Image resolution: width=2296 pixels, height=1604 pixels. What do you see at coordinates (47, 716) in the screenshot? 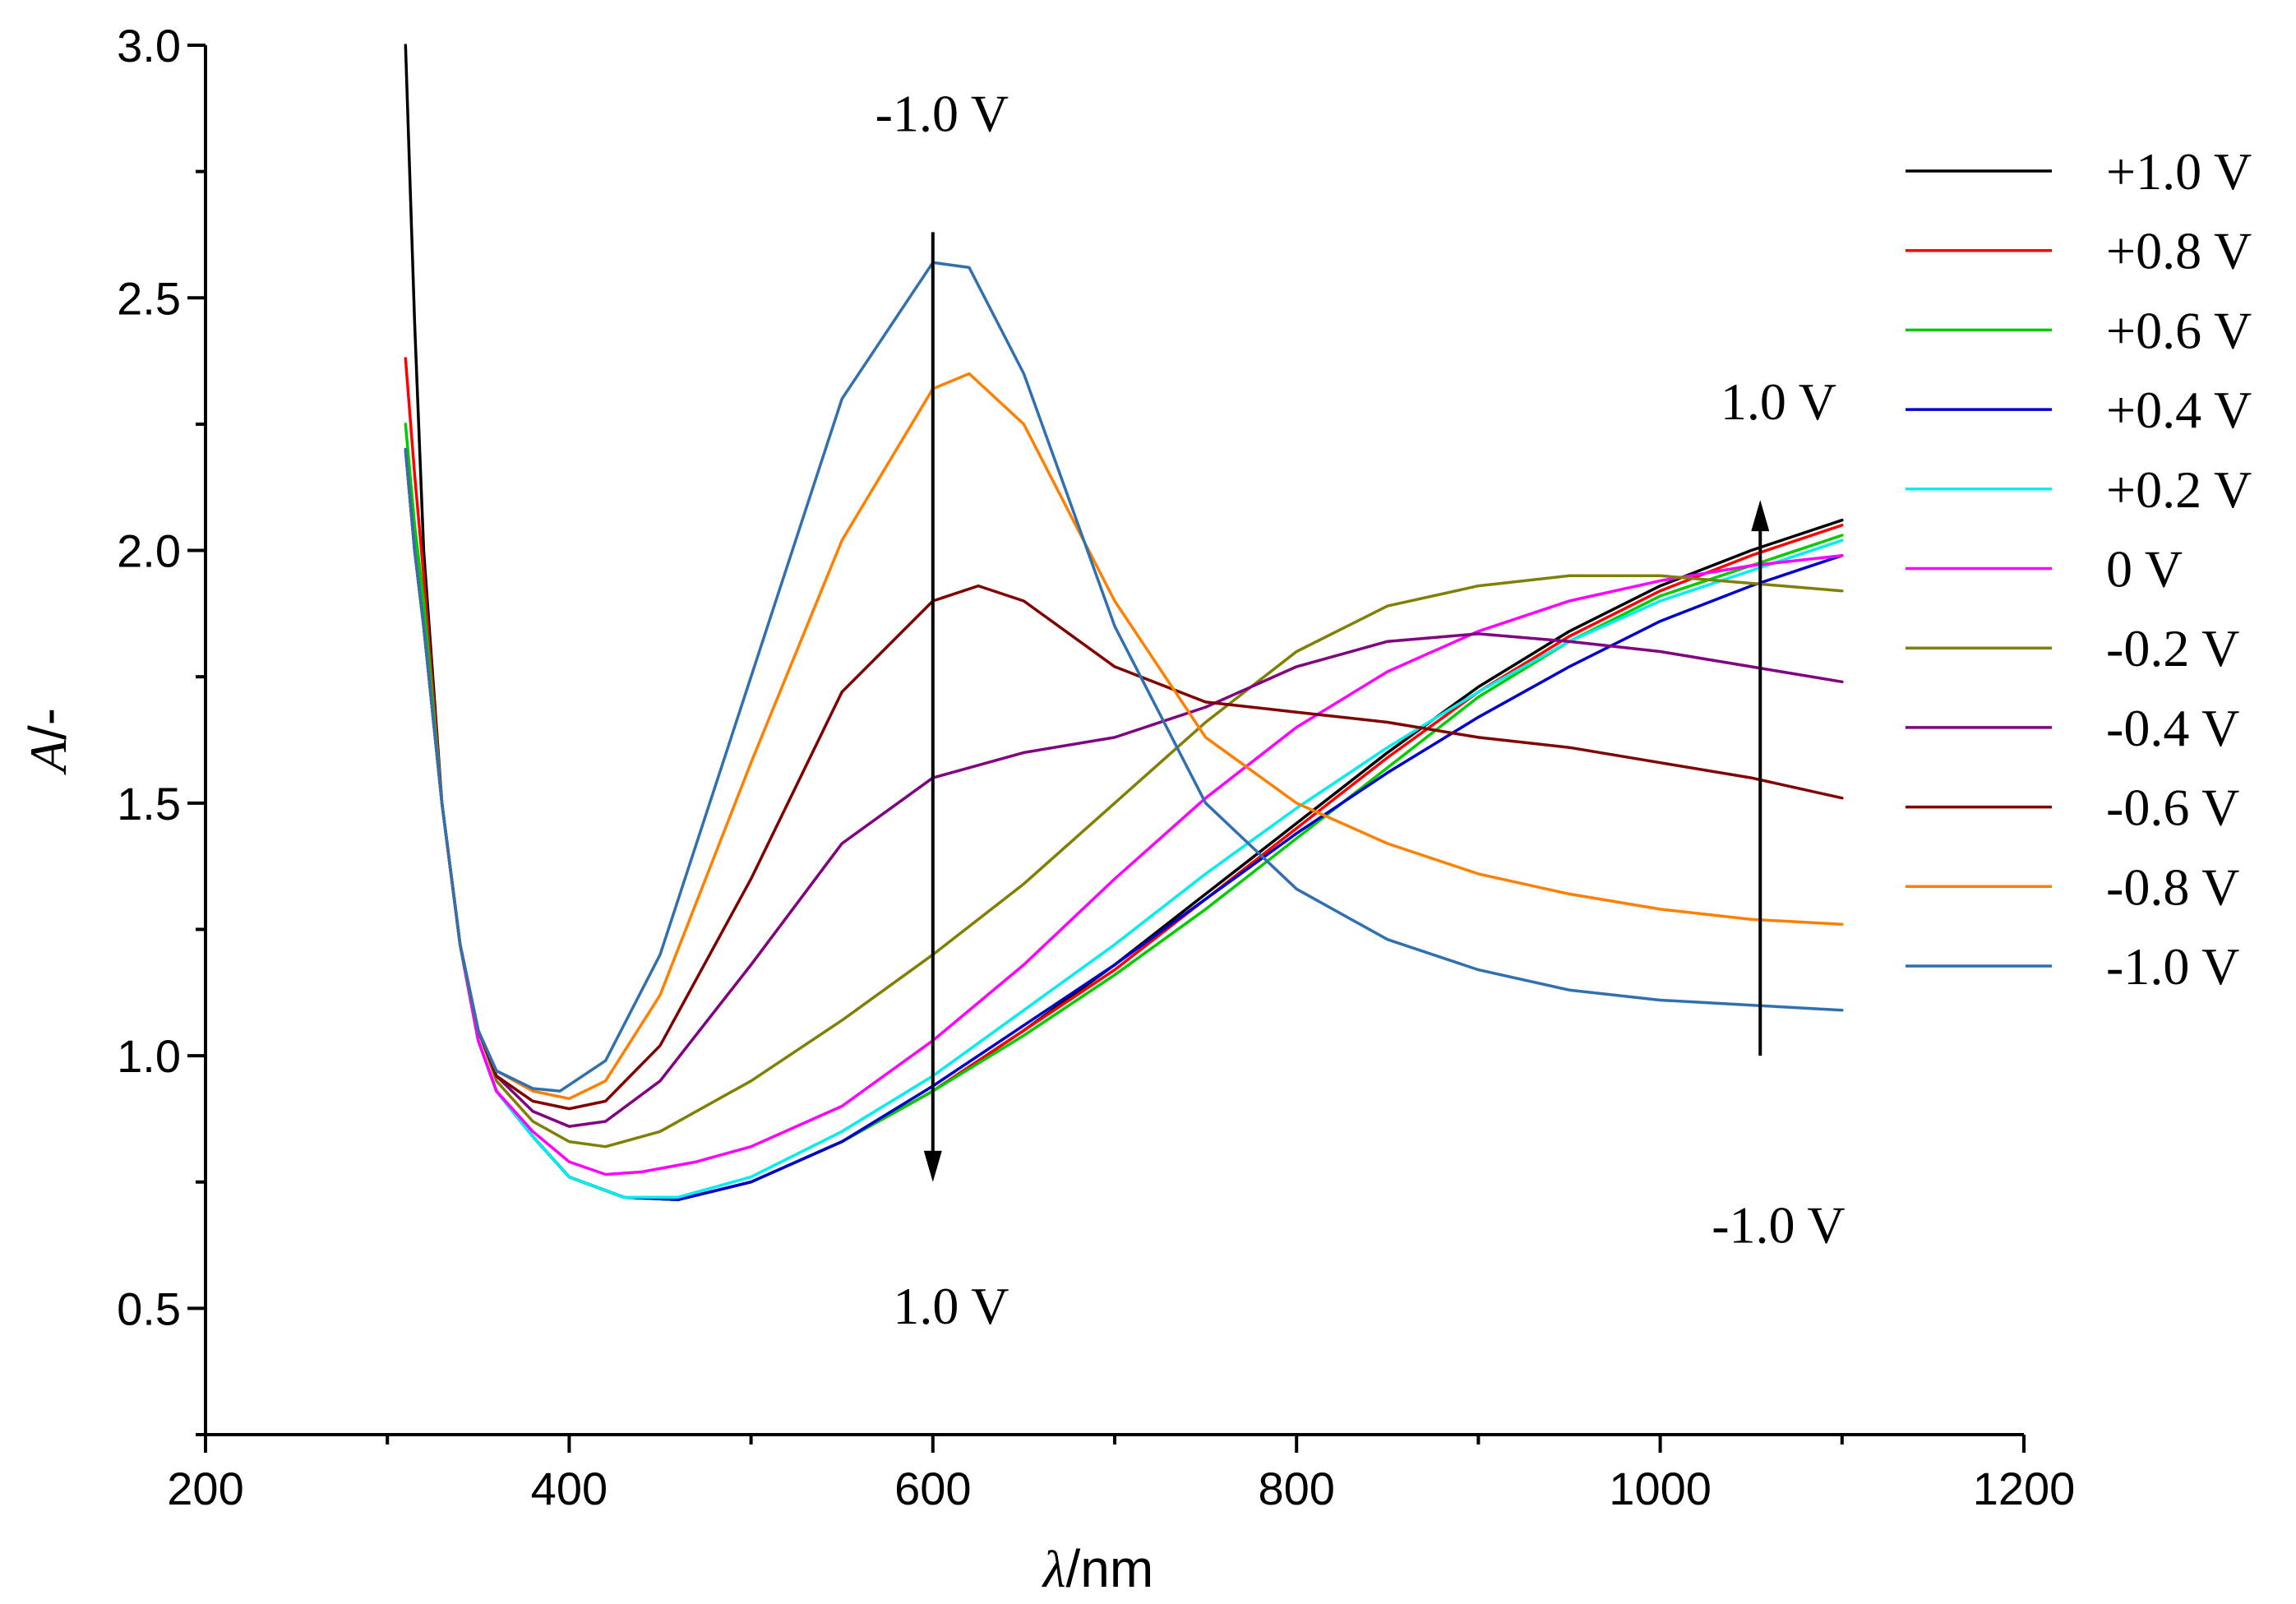
I see `y-axis-unit: -` at bounding box center [47, 716].